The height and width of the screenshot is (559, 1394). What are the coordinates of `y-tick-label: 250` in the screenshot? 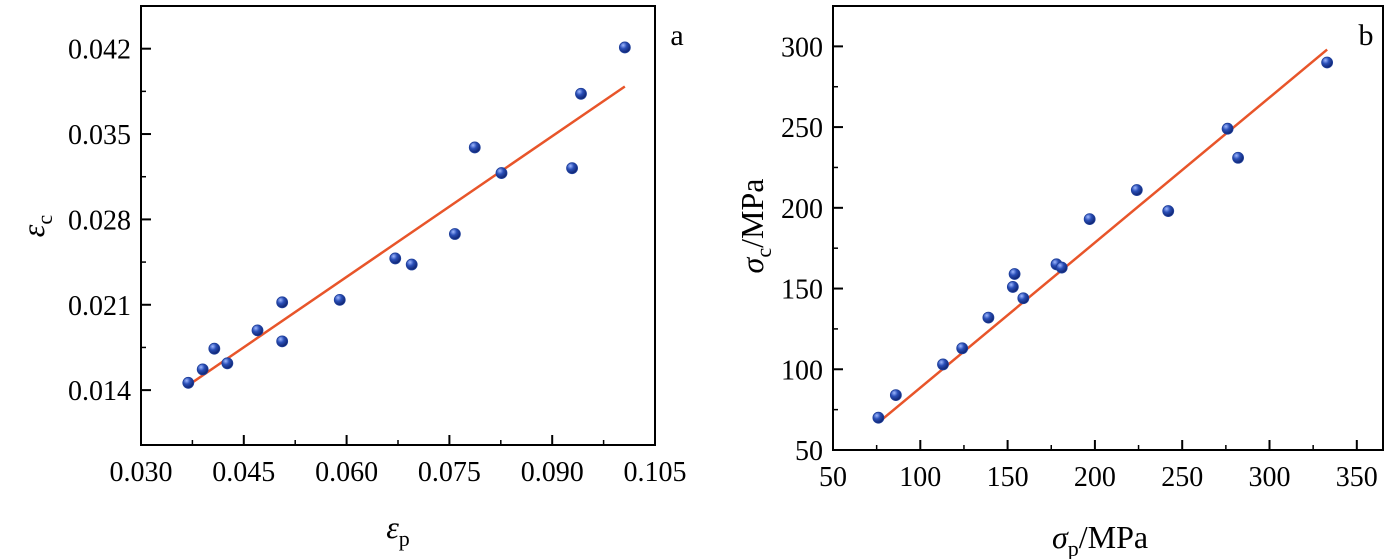 It's located at (802, 128).